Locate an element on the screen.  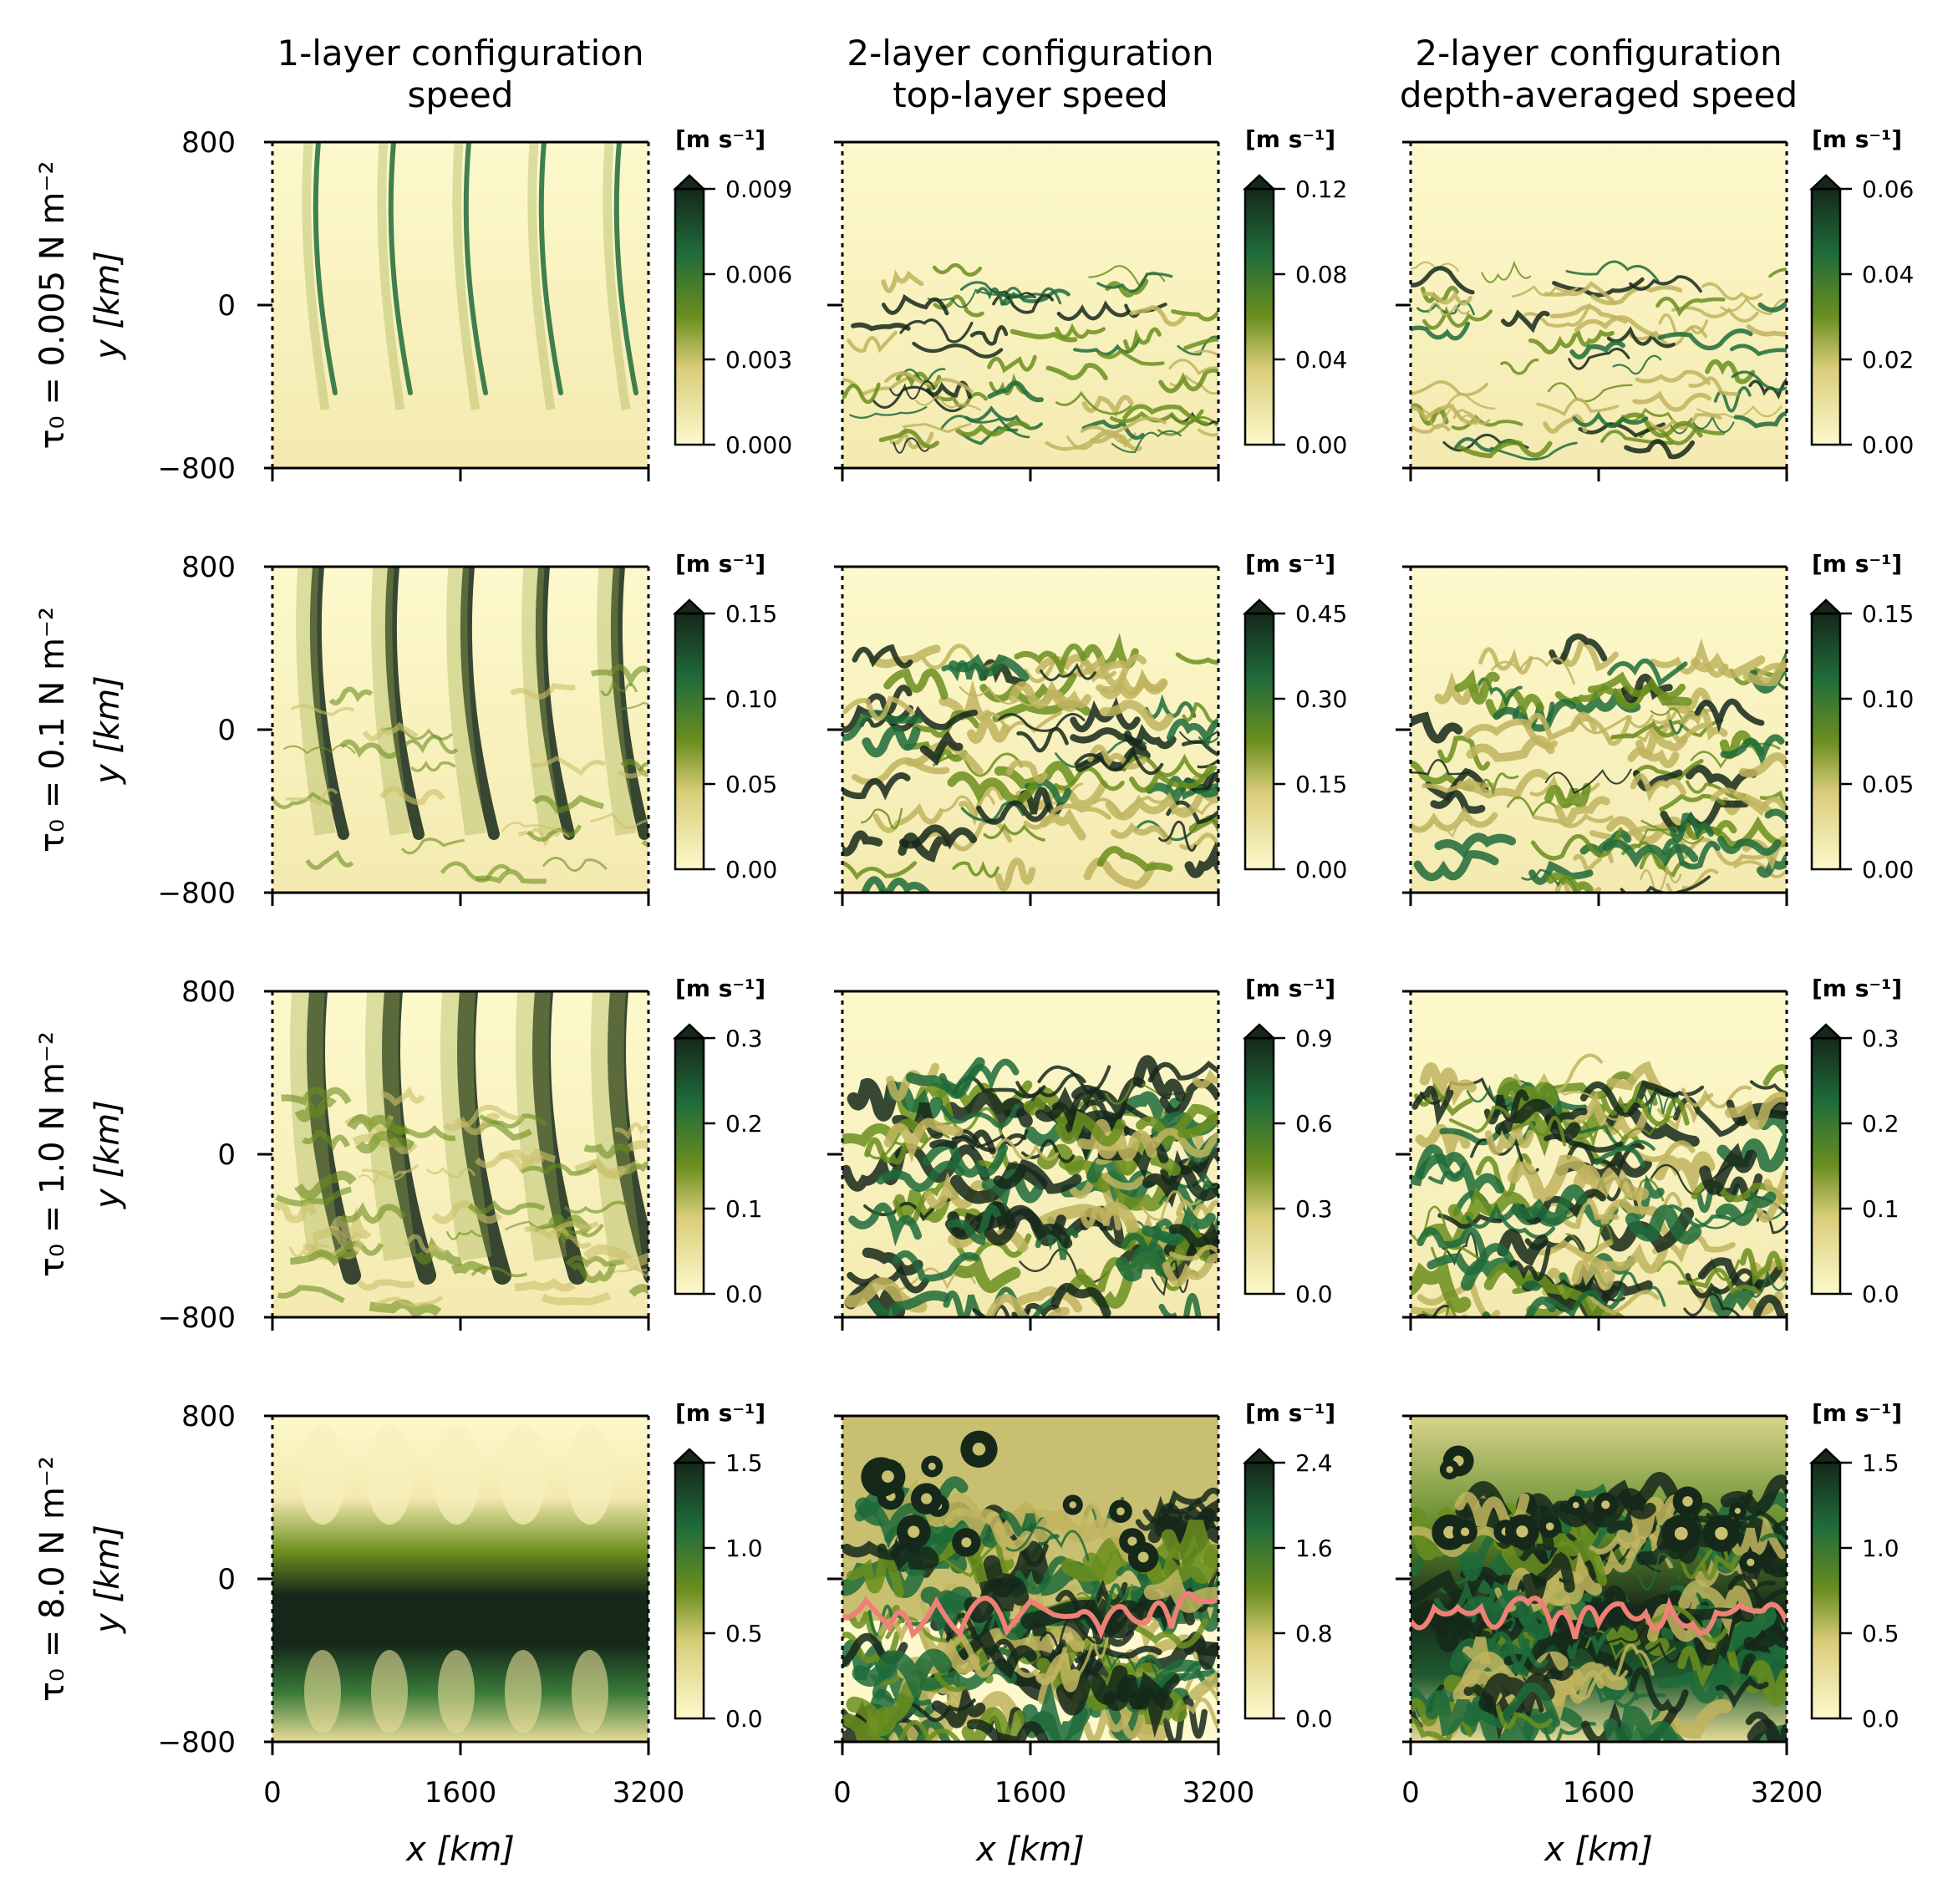
colorbar-tick-label: 0.30 is located at coordinates (1321, 699).